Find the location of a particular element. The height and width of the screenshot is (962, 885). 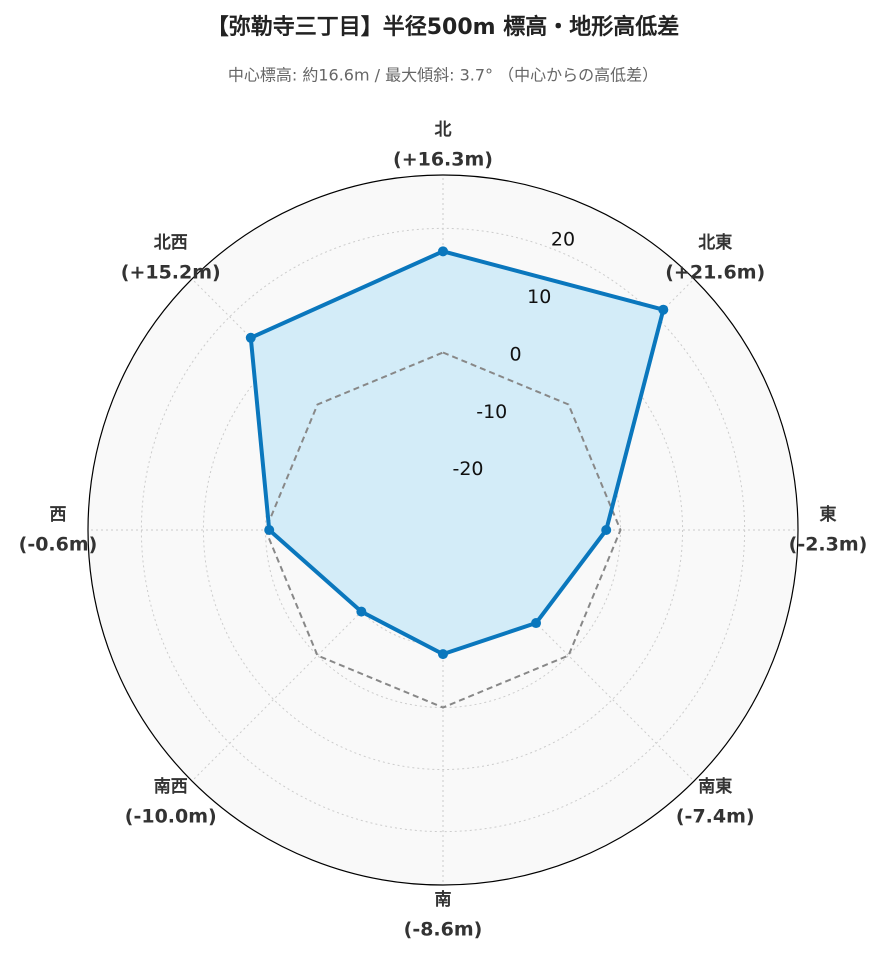

category-label: 北 is located at coordinates (443, 130).